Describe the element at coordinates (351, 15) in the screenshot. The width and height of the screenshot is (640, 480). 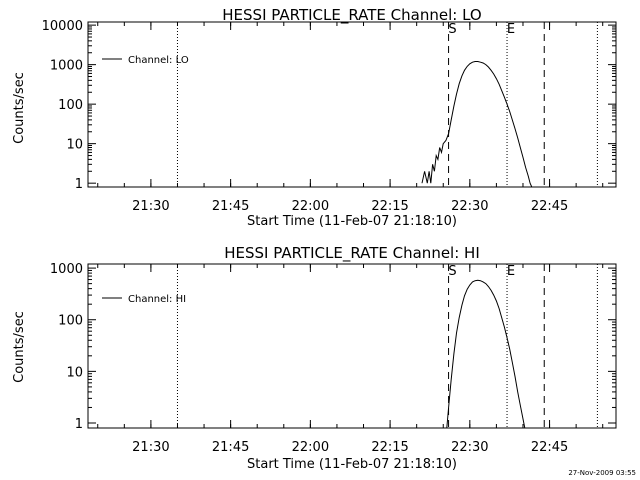
I see `chart-title: HESSI PARTICLE_RATE Channel: LO` at that location.